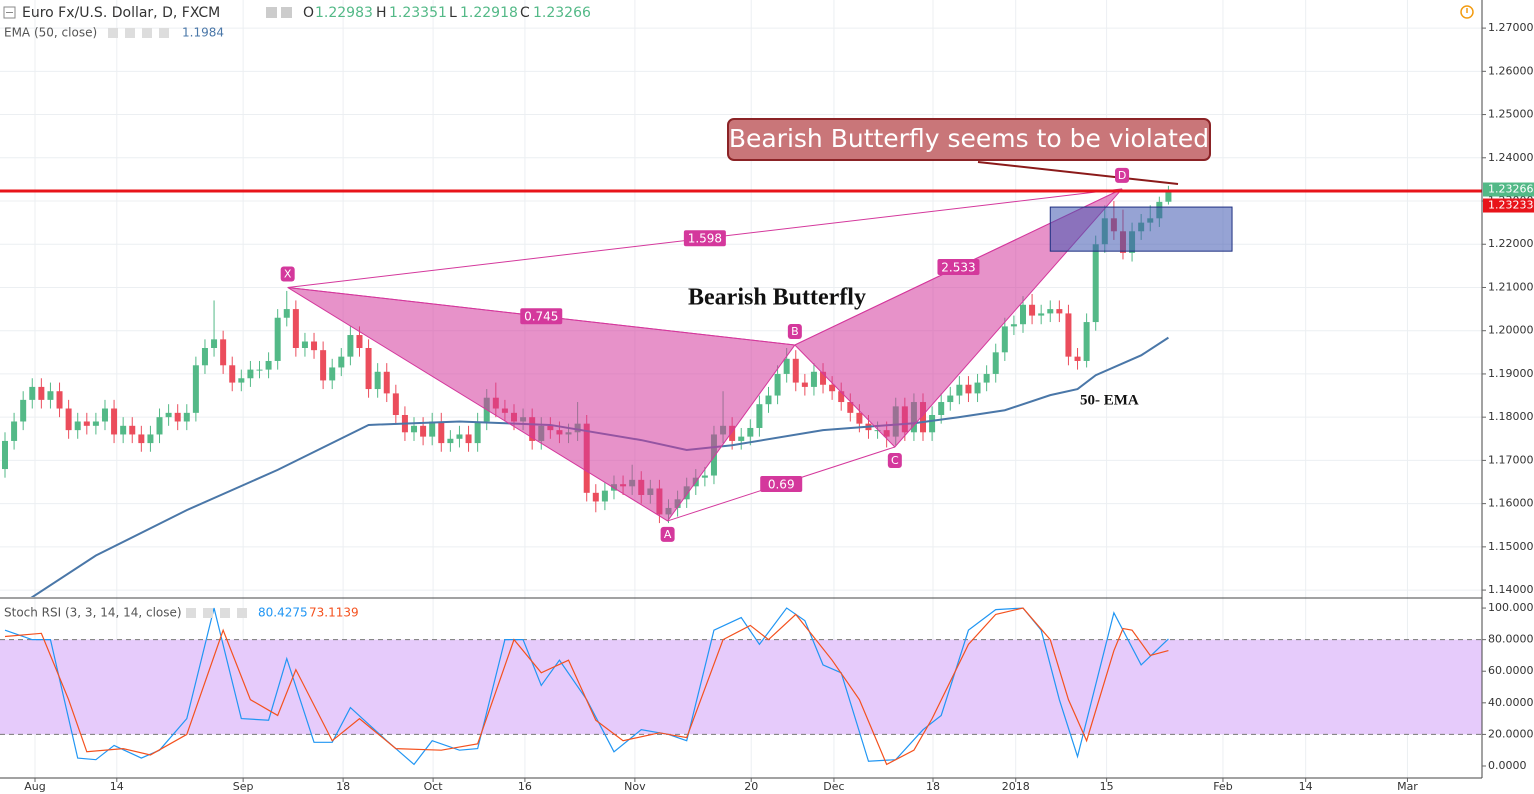  Describe the element at coordinates (288, 273) in the screenshot. I see `point-label: X` at that location.